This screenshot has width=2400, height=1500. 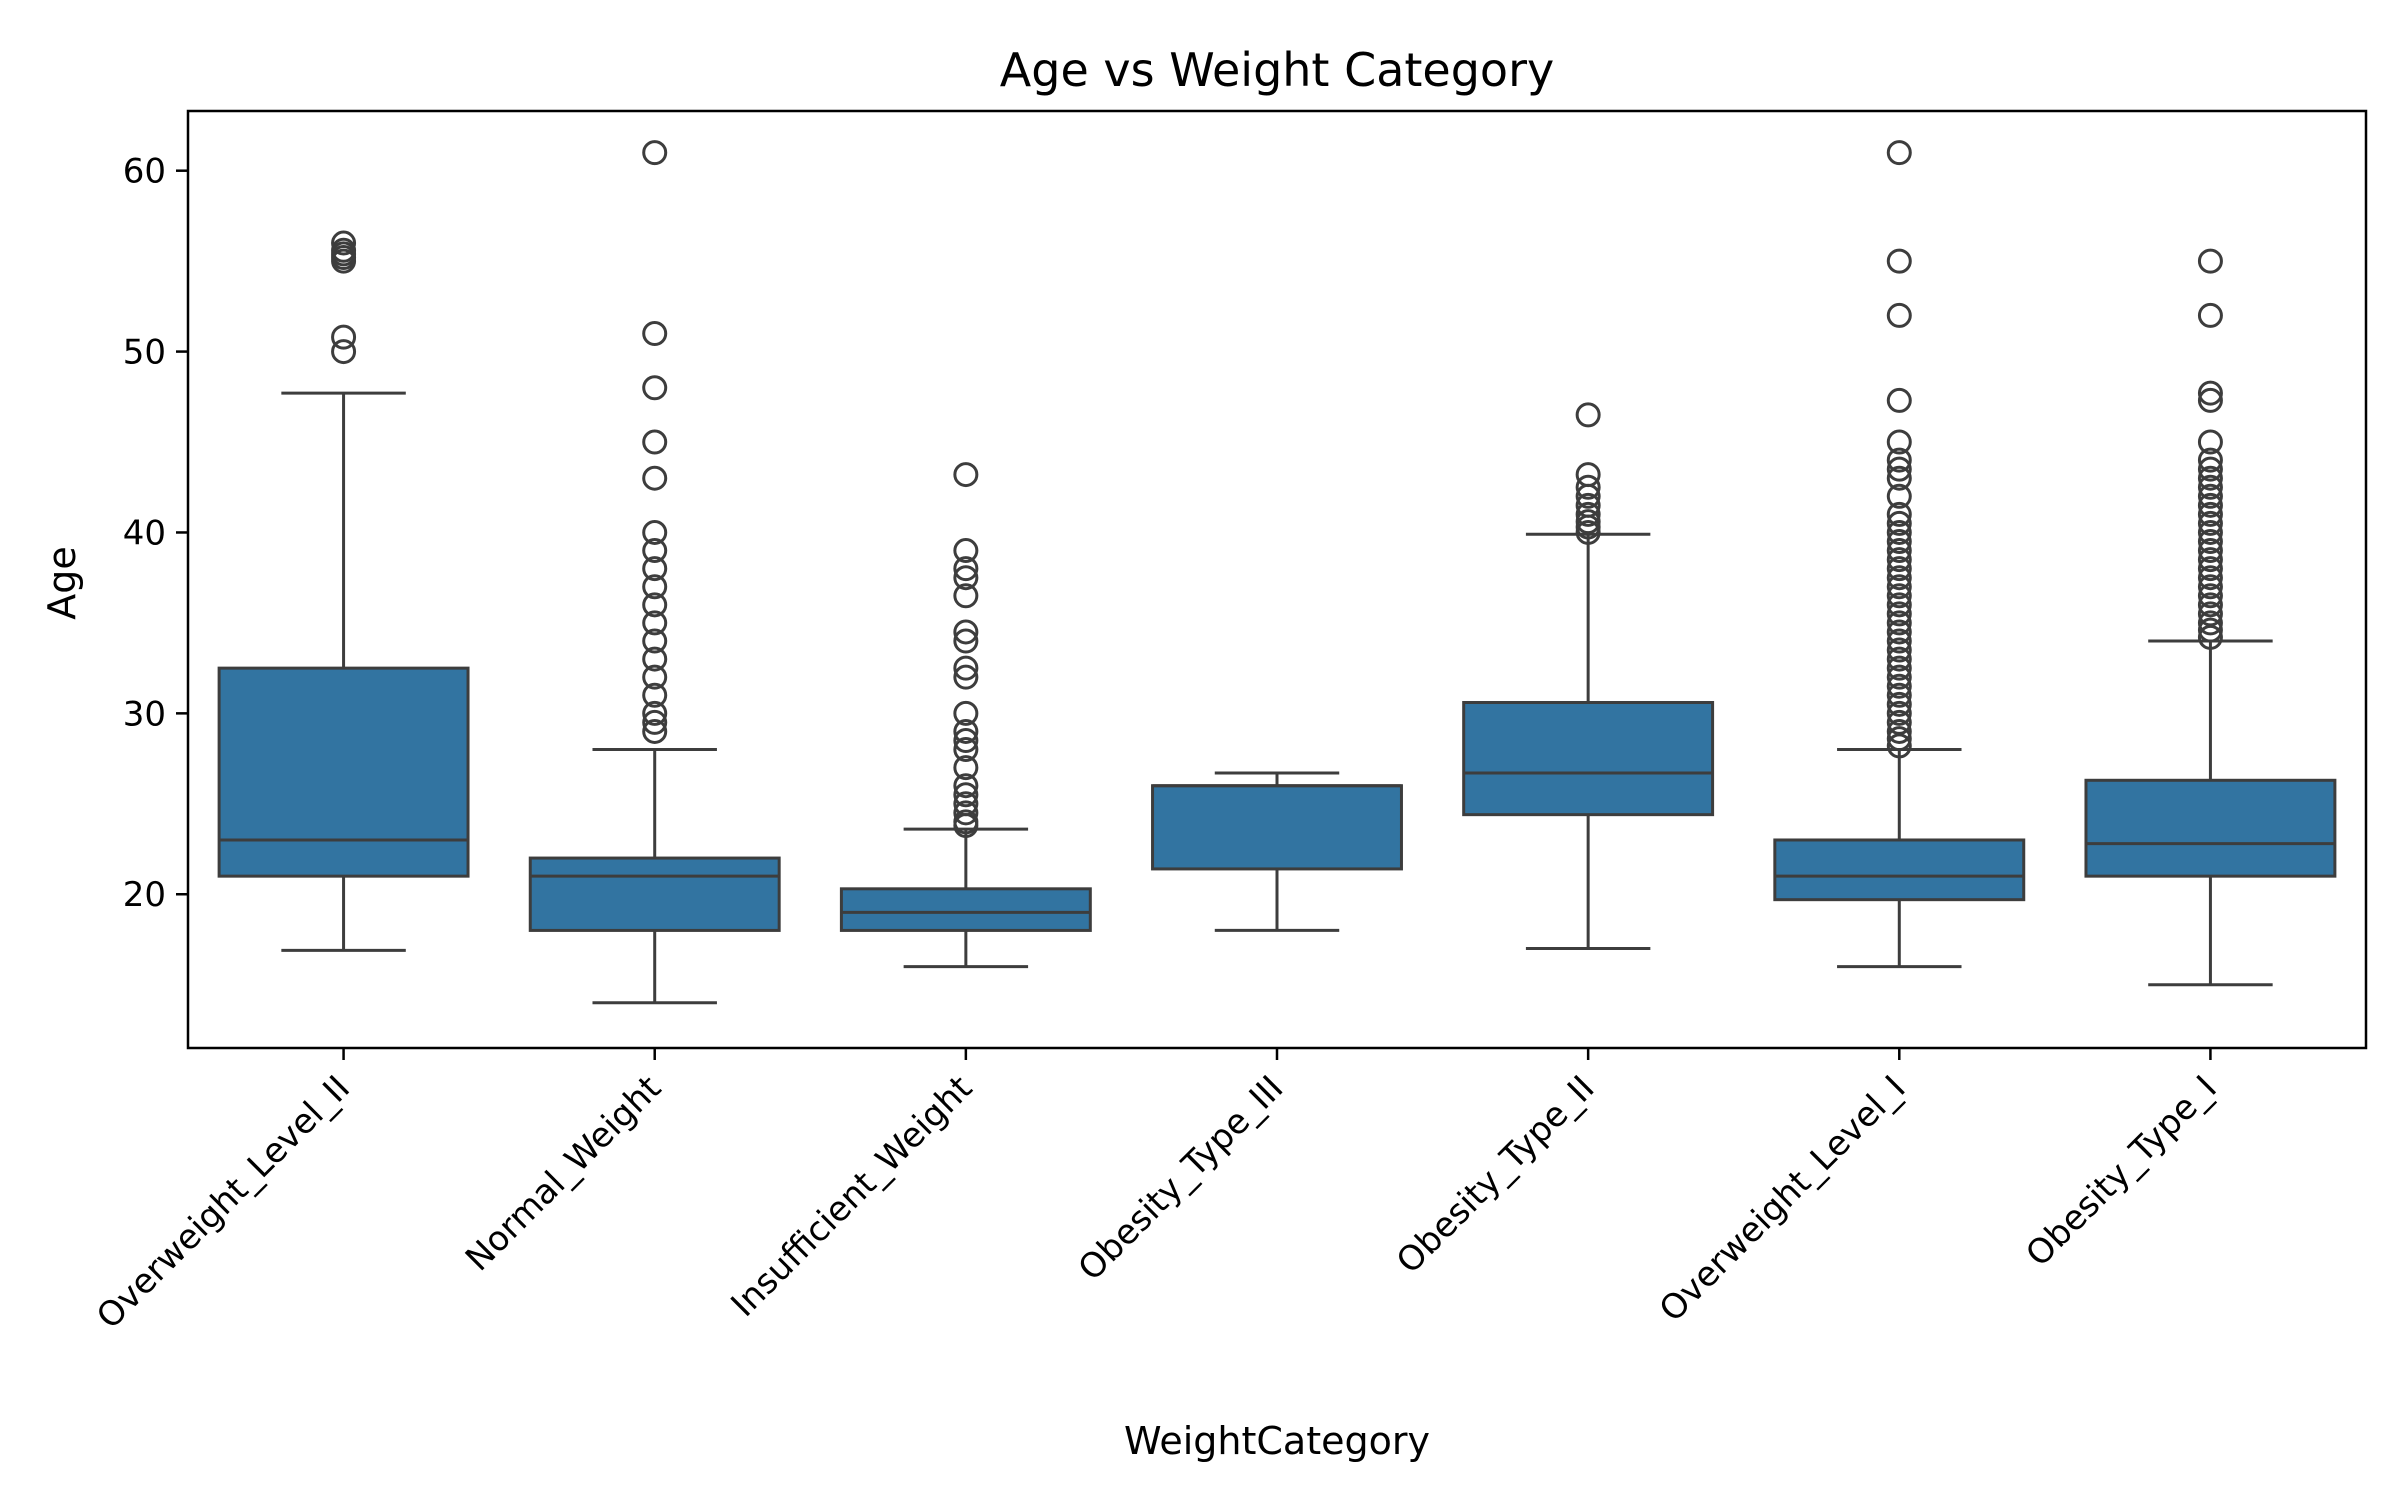 I want to click on y-tick-label: 40, so click(x=144, y=533).